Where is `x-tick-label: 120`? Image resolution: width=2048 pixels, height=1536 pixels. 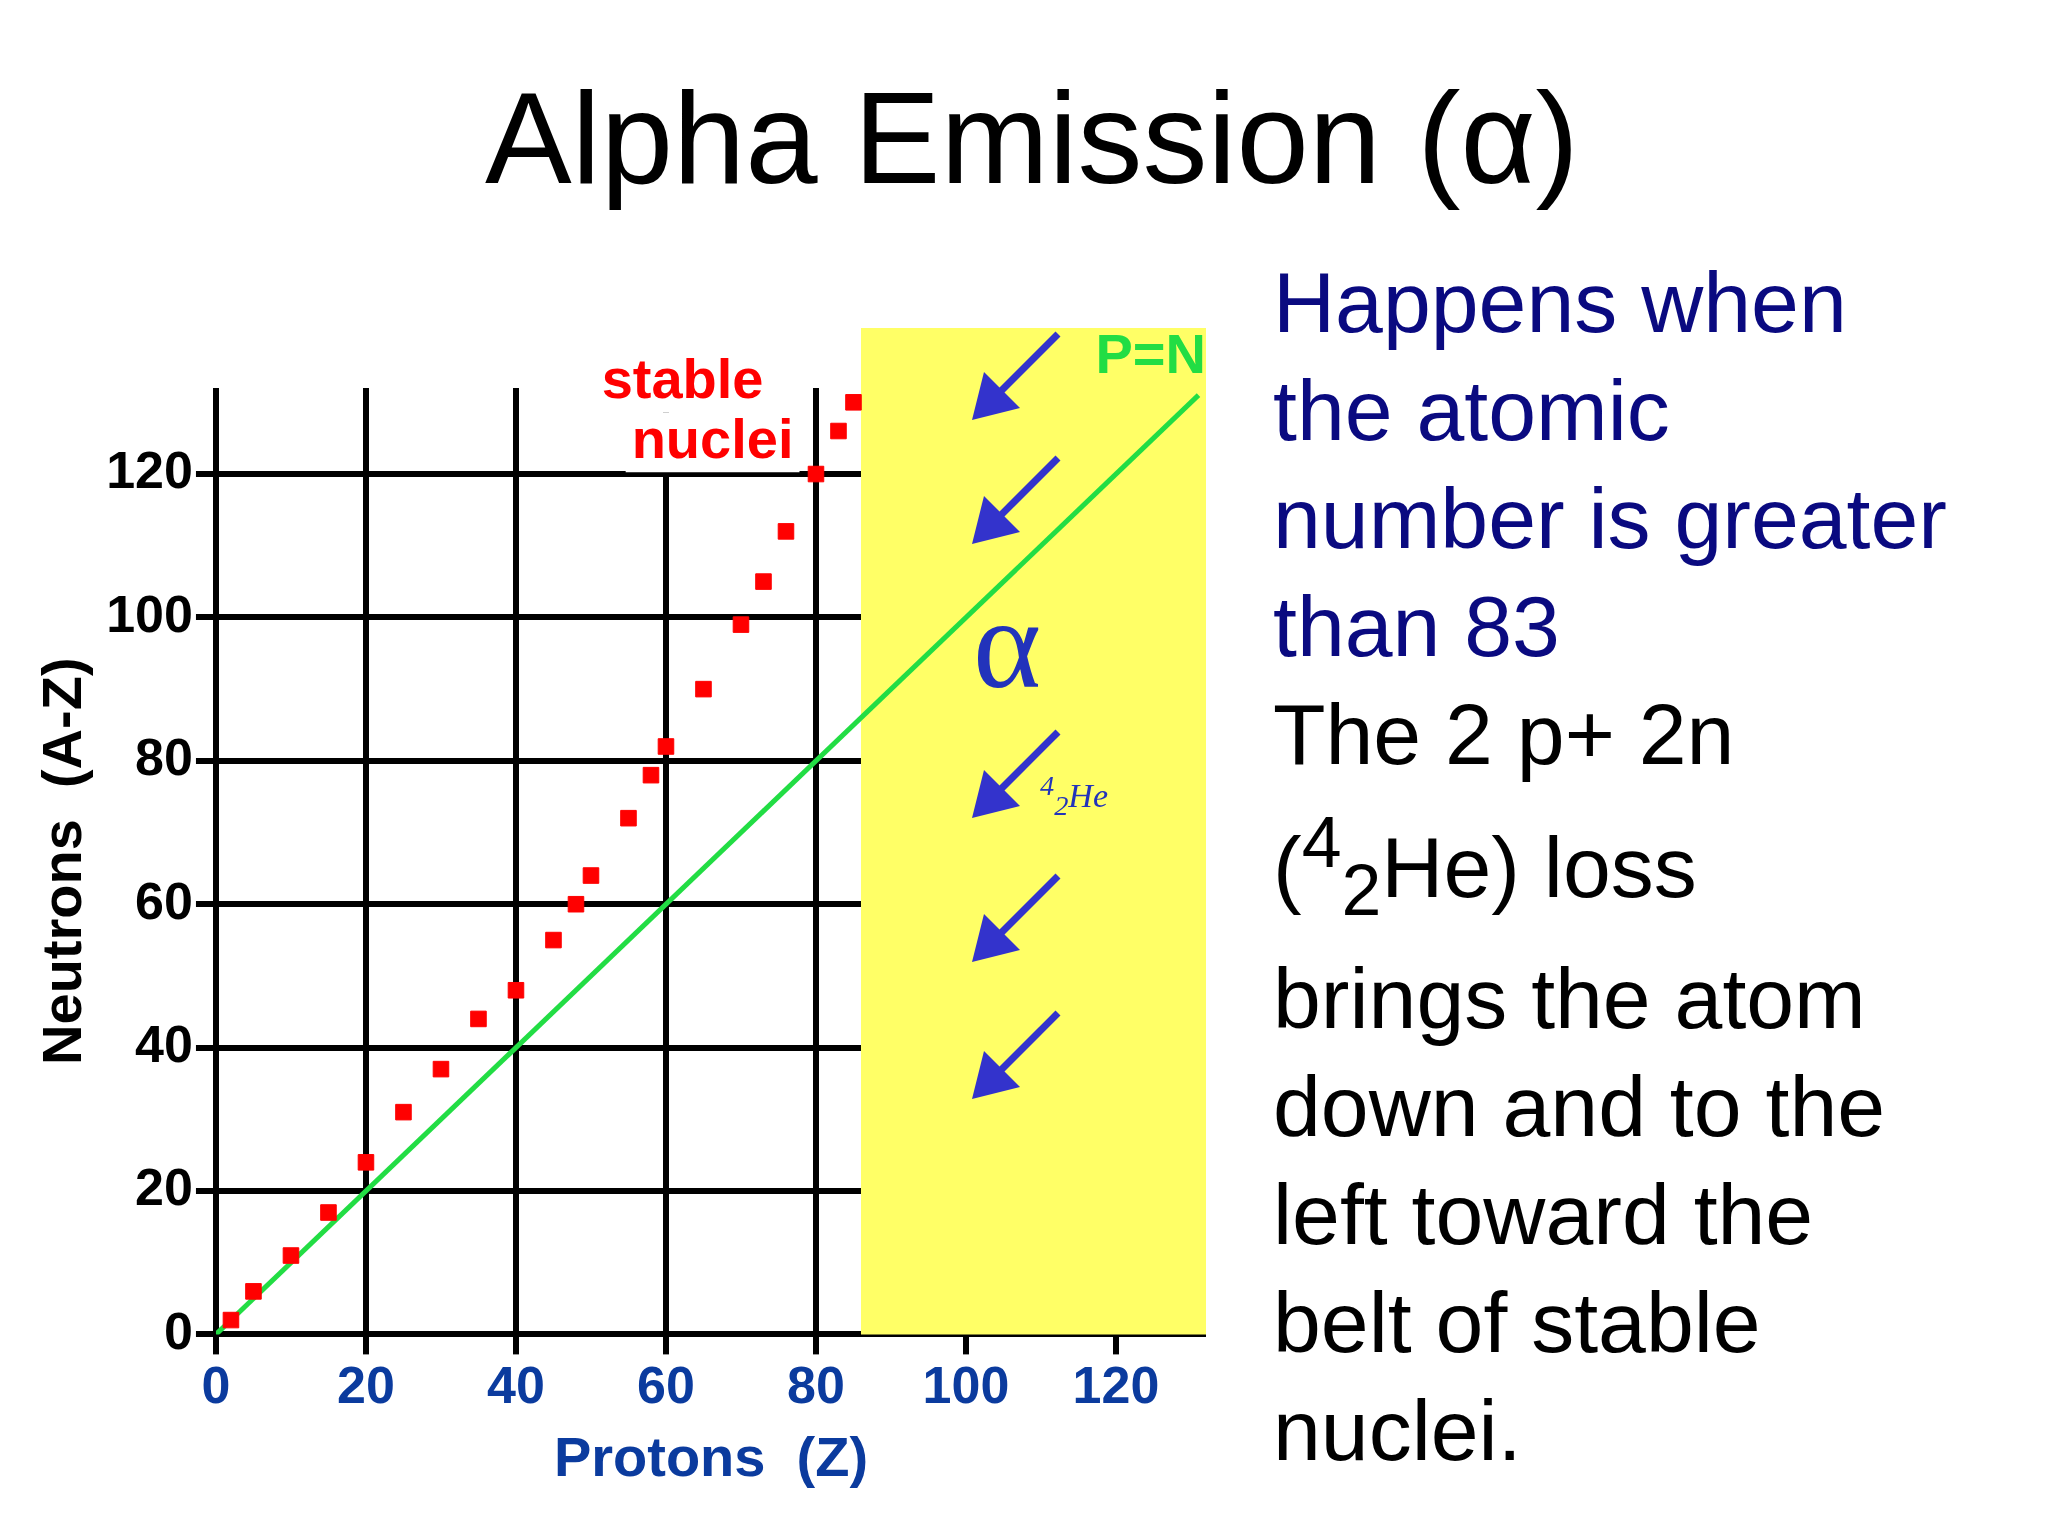
x-tick-label: 120 is located at coordinates (1116, 1384).